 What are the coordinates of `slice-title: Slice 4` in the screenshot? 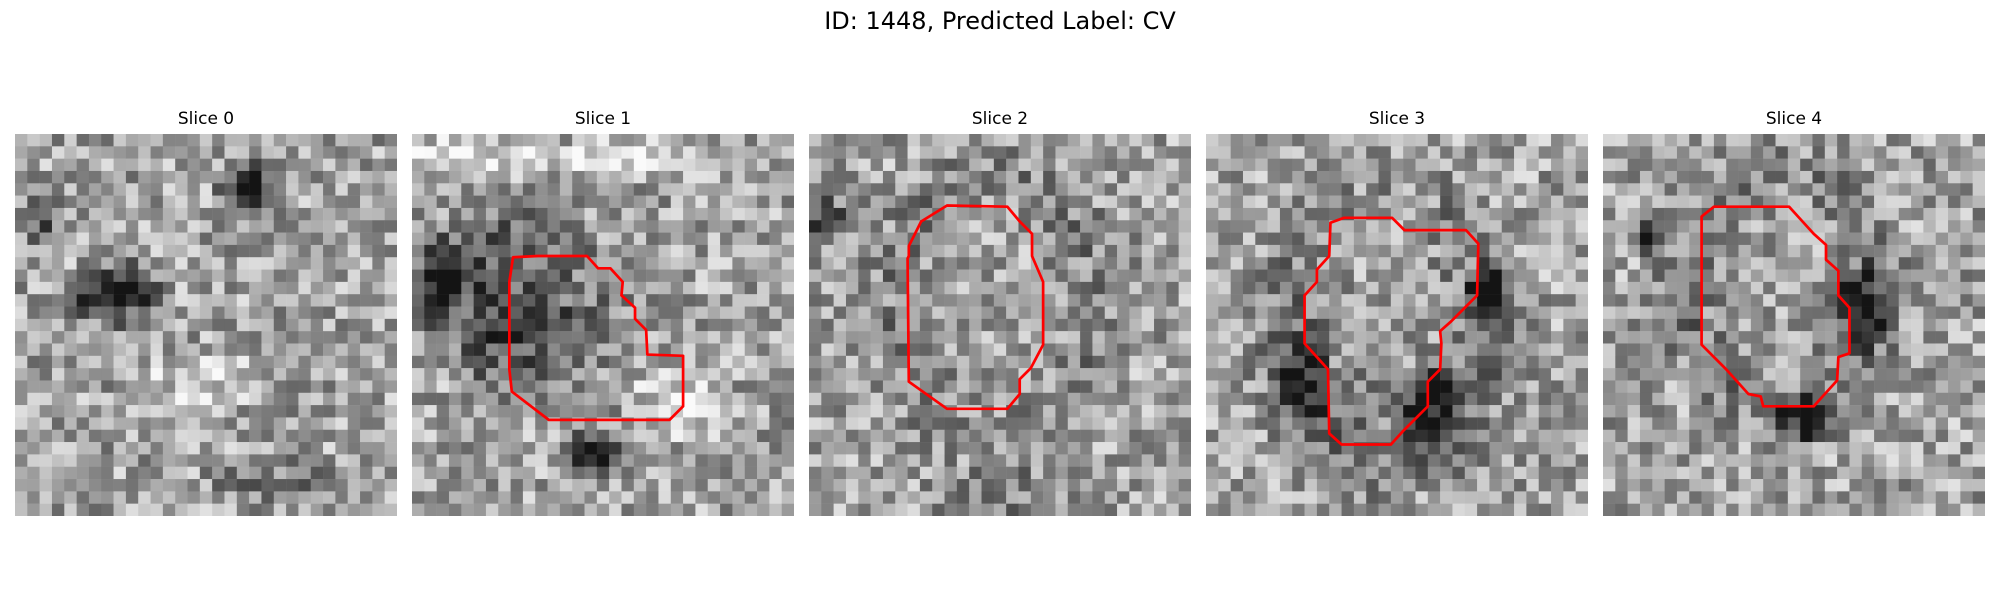 It's located at (1794, 119).